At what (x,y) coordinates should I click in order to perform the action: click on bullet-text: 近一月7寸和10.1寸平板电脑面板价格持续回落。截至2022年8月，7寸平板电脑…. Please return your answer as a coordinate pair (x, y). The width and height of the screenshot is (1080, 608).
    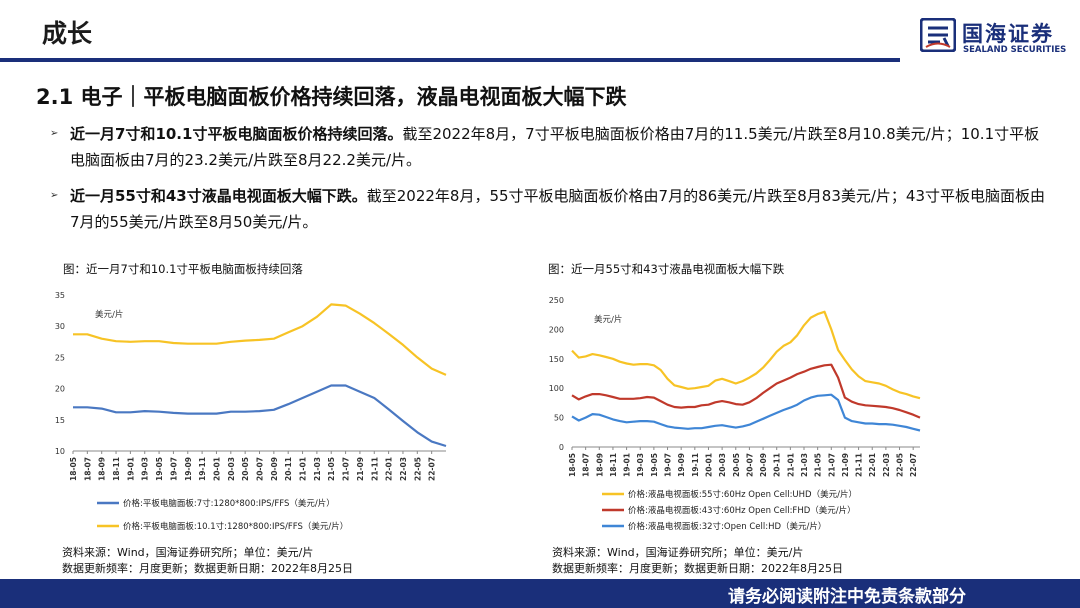
    Looking at the image, I should click on (557, 147).